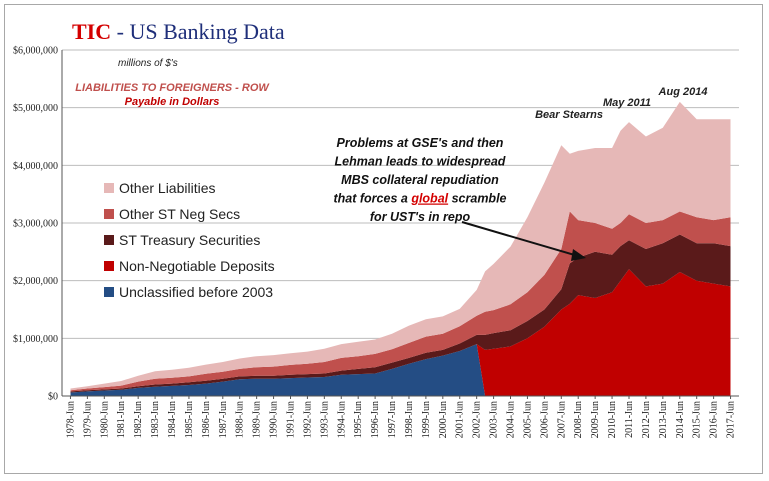 The height and width of the screenshot is (481, 769). Describe the element at coordinates (697, 419) in the screenshot. I see `x-tick-label: 2015-Jun` at that location.